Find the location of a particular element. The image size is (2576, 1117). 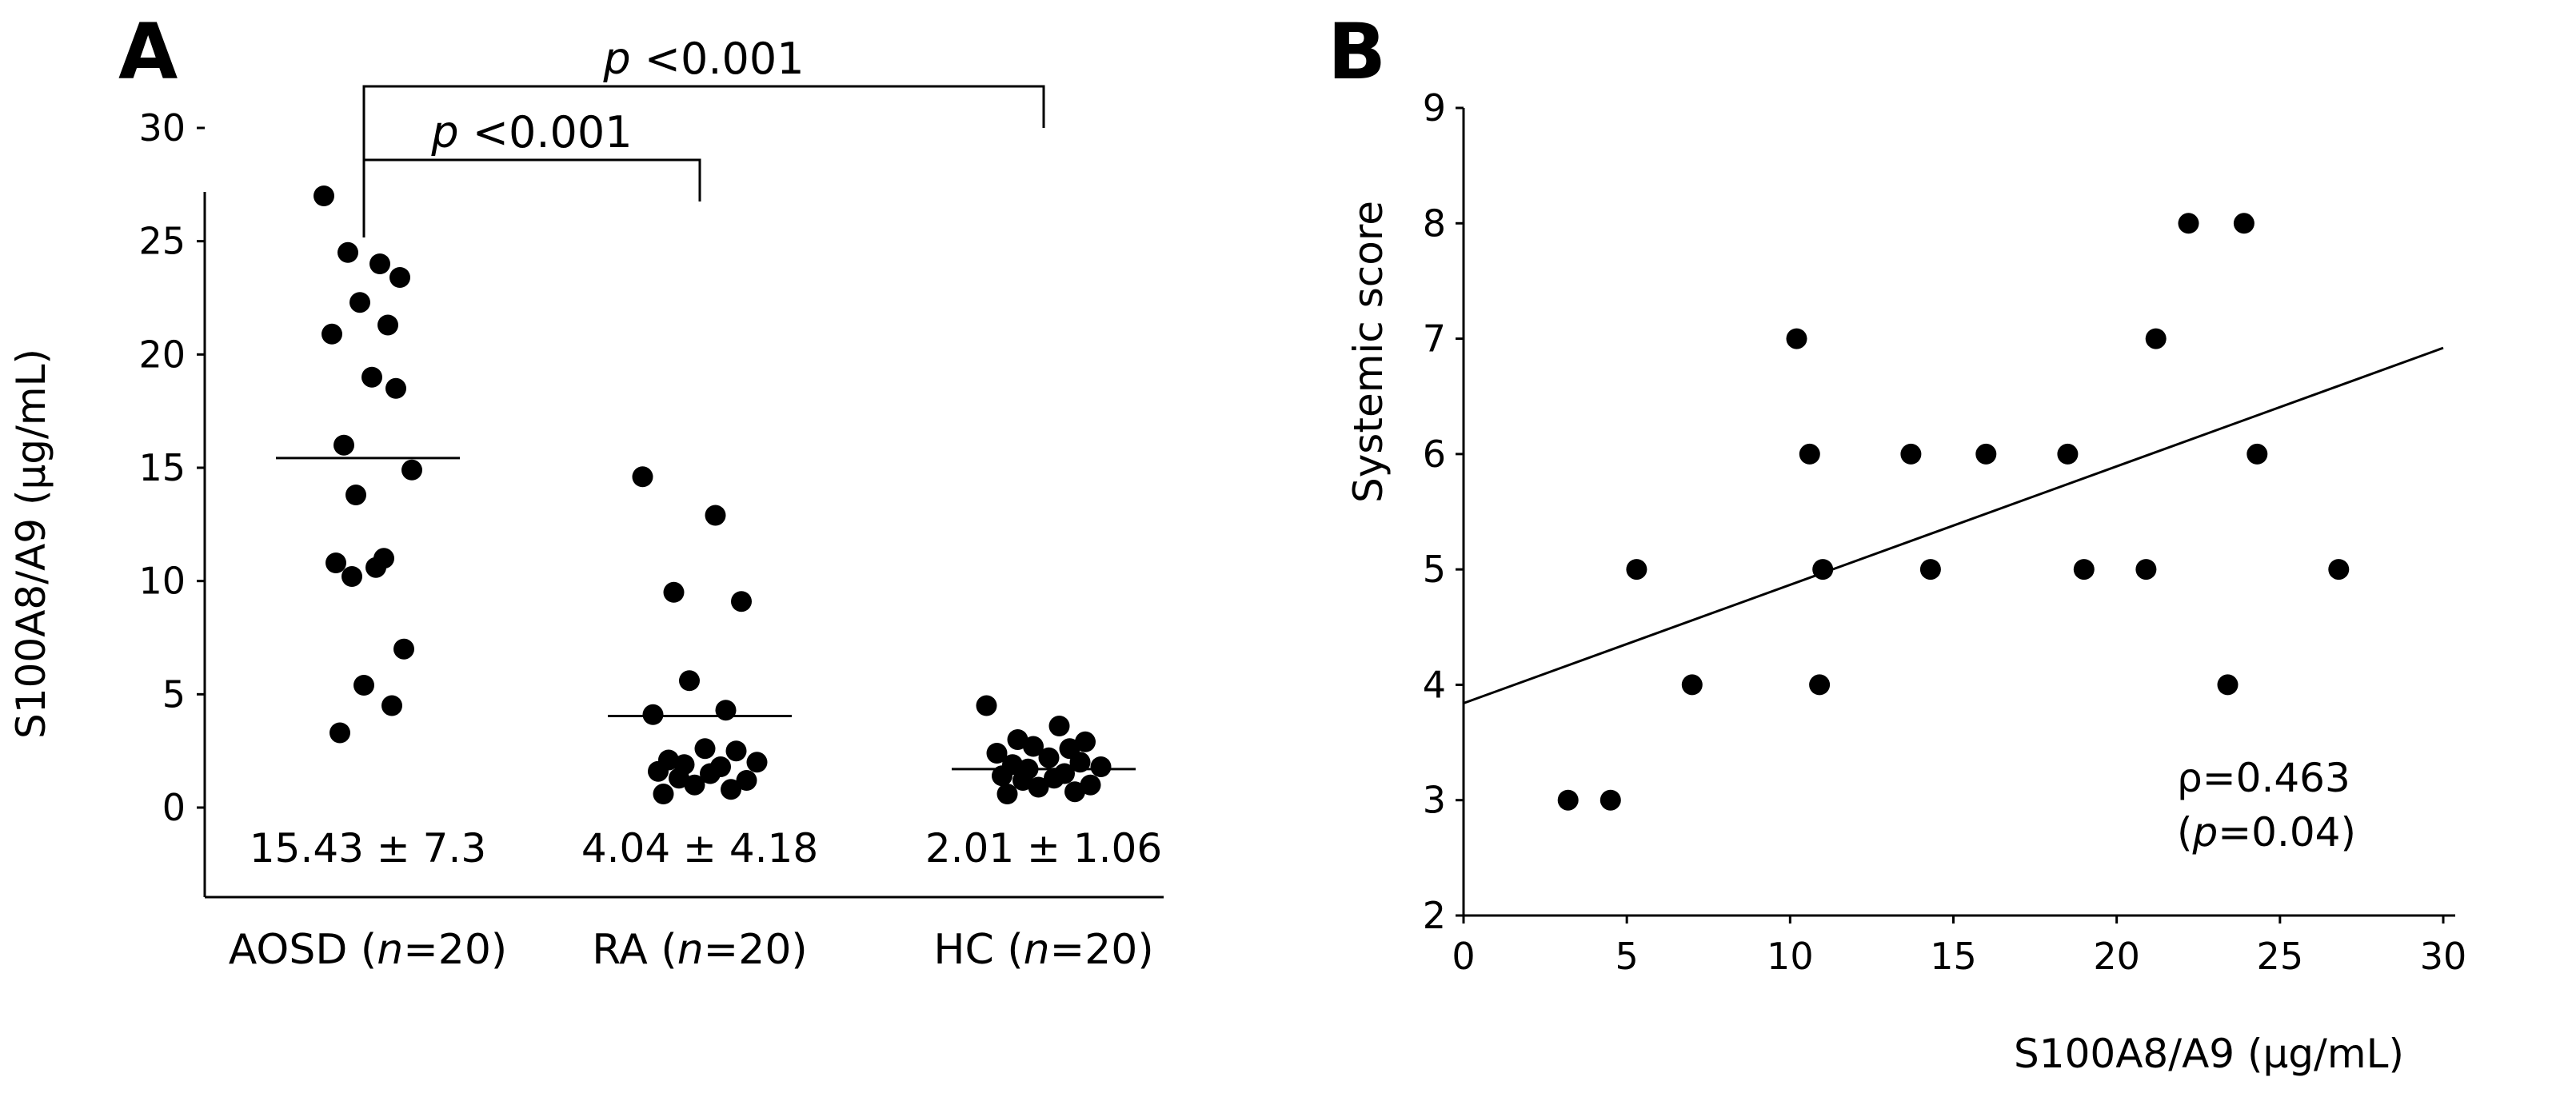

panel-a-y-tick-label: 30 is located at coordinates (162, 128).